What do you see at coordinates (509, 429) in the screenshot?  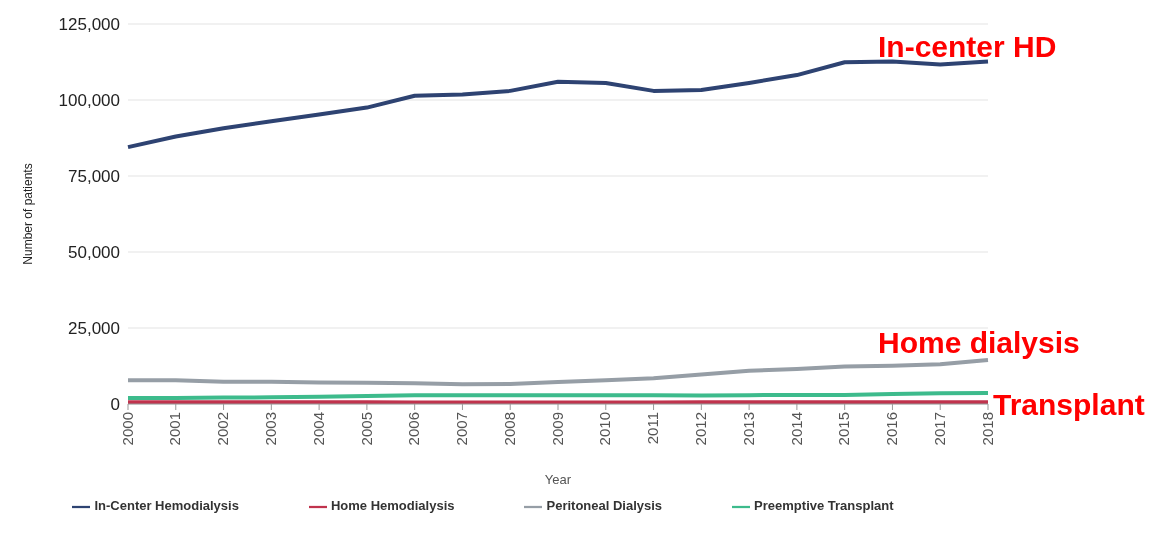 I see `x-tick-label: 2008` at bounding box center [509, 429].